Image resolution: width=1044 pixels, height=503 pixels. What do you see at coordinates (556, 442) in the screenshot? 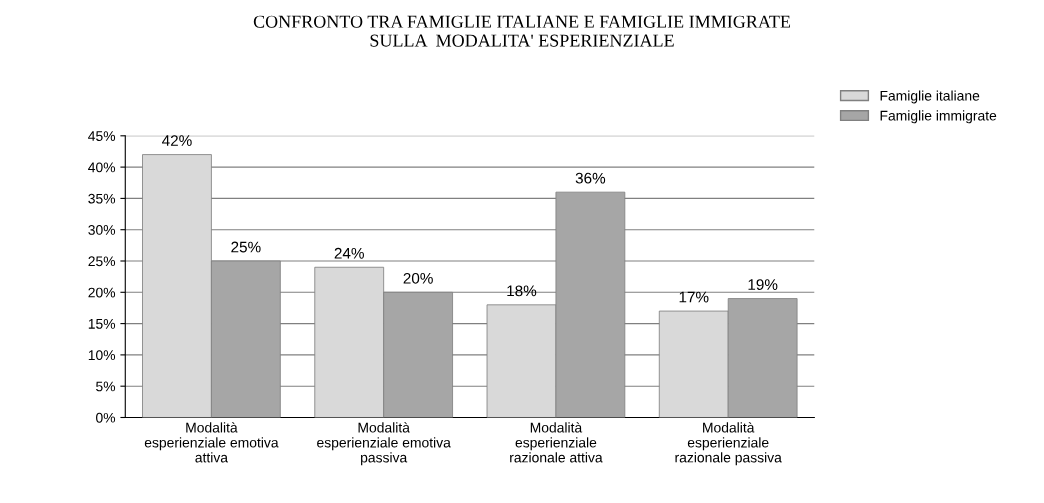
I see `x-tick-label: Modalità esperienziale razionale attiva` at bounding box center [556, 442].